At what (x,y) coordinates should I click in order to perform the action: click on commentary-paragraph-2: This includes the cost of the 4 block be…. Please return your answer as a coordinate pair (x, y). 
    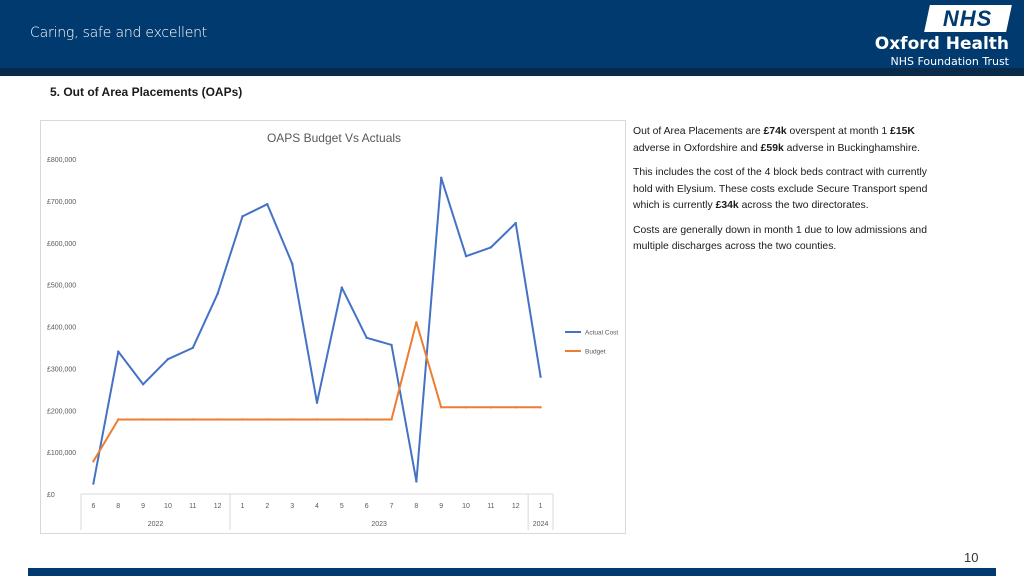
    Looking at the image, I should click on (783, 190).